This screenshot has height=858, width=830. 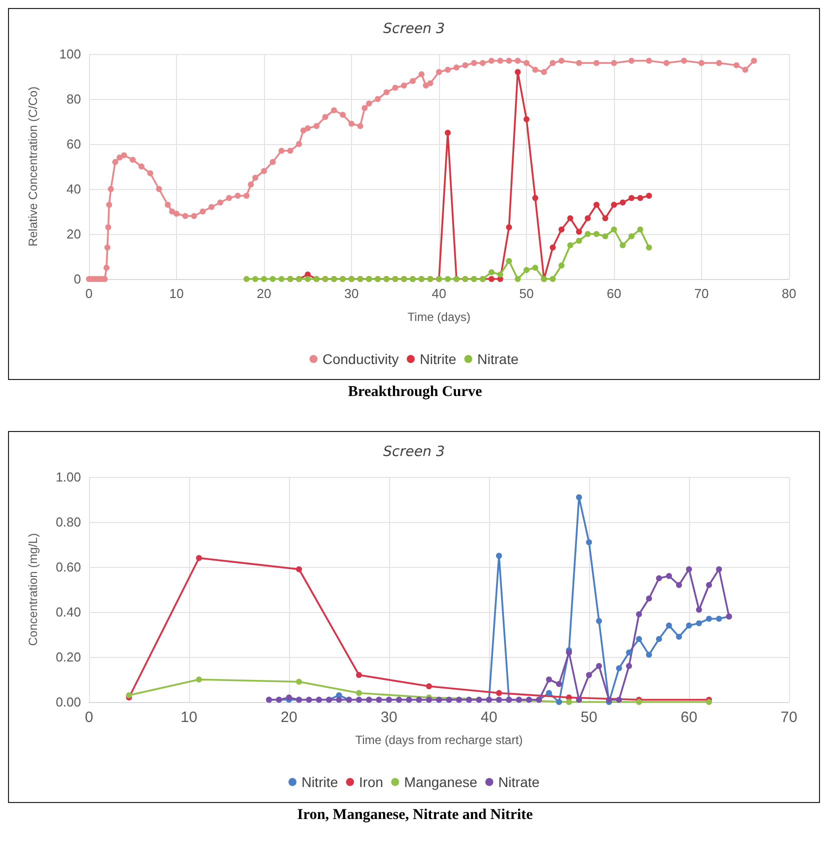 I want to click on y-tick-label: 1.00, so click(x=68, y=477).